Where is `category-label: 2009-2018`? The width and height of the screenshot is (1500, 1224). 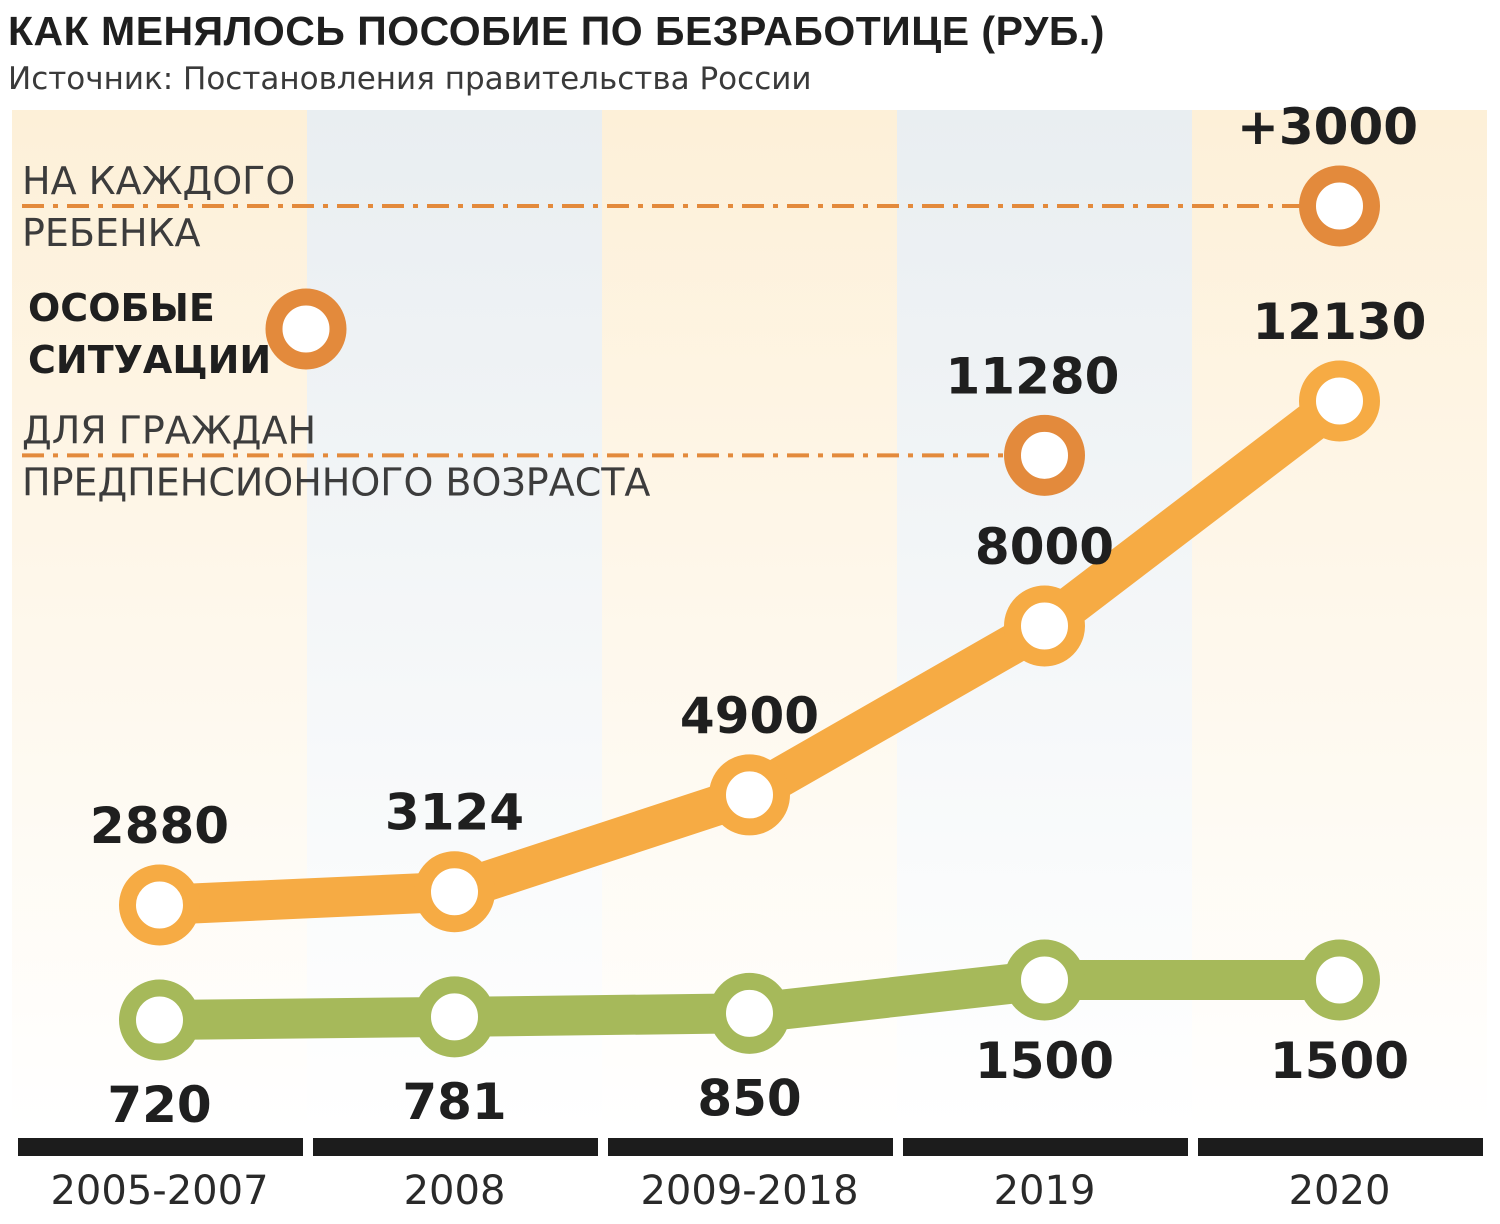
category-label: 2009-2018 is located at coordinates (749, 1191).